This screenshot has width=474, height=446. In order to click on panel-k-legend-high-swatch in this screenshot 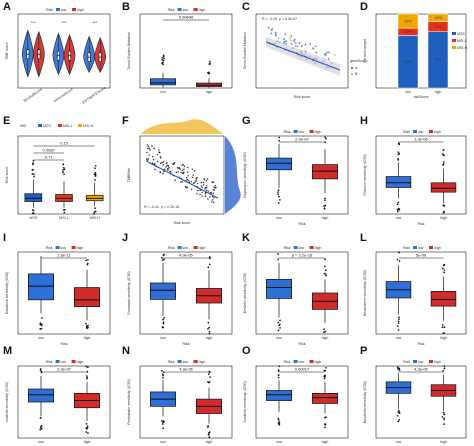, I will do `click(311, 247)`.